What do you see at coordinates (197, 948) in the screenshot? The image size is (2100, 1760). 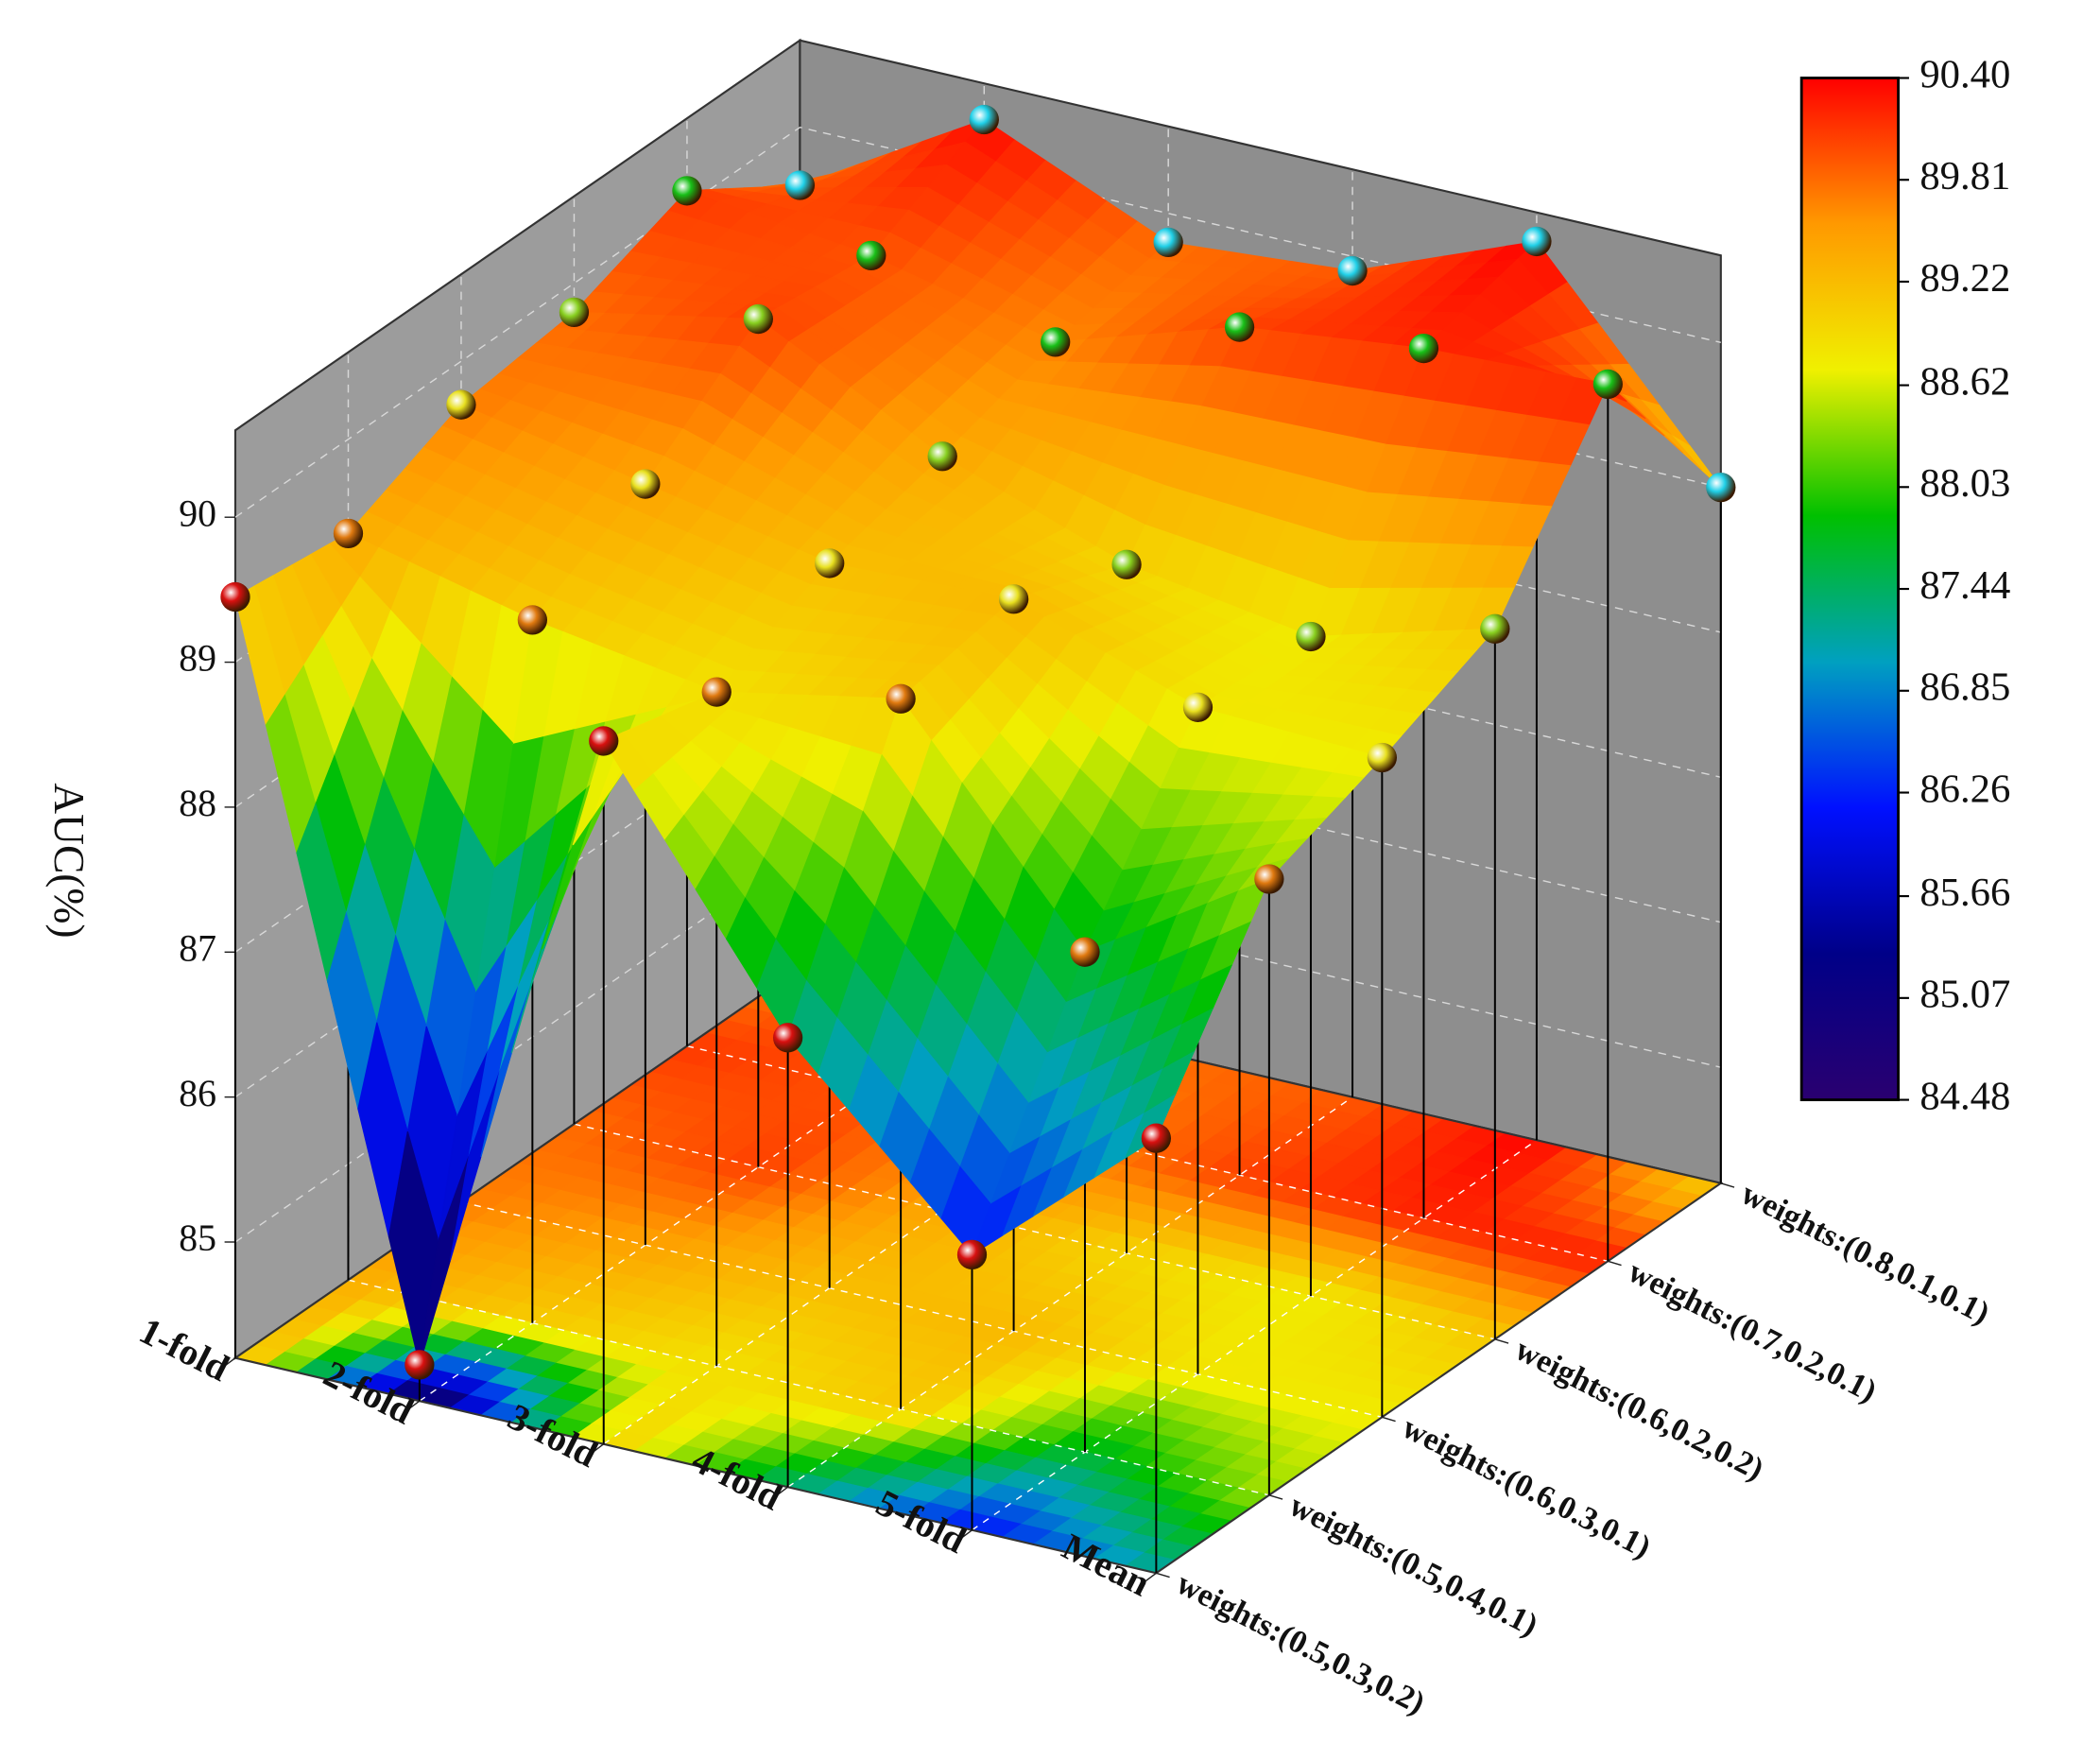 I see `z-tick-label: 87` at bounding box center [197, 948].